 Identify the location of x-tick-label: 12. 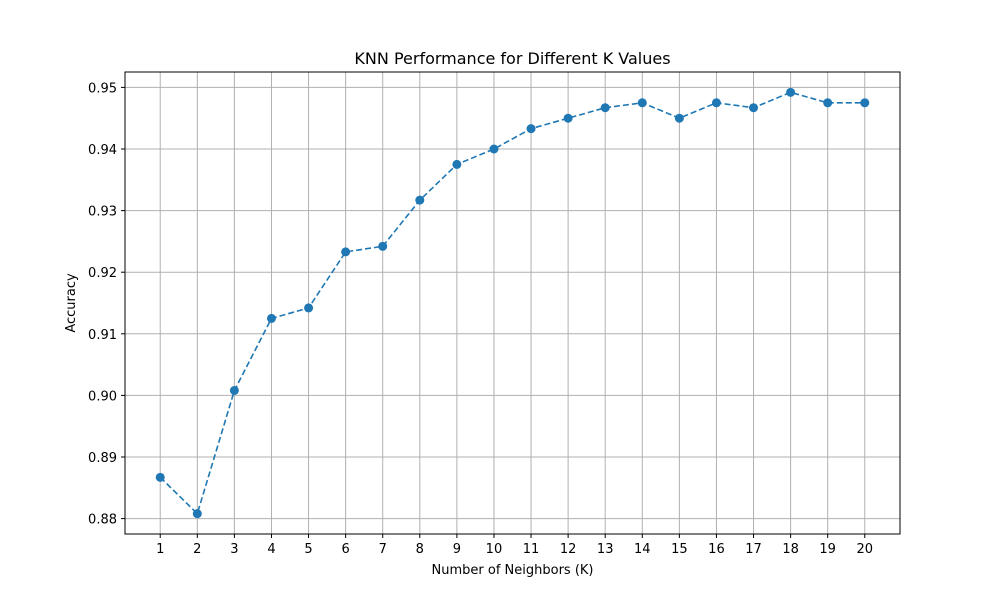
(568, 549).